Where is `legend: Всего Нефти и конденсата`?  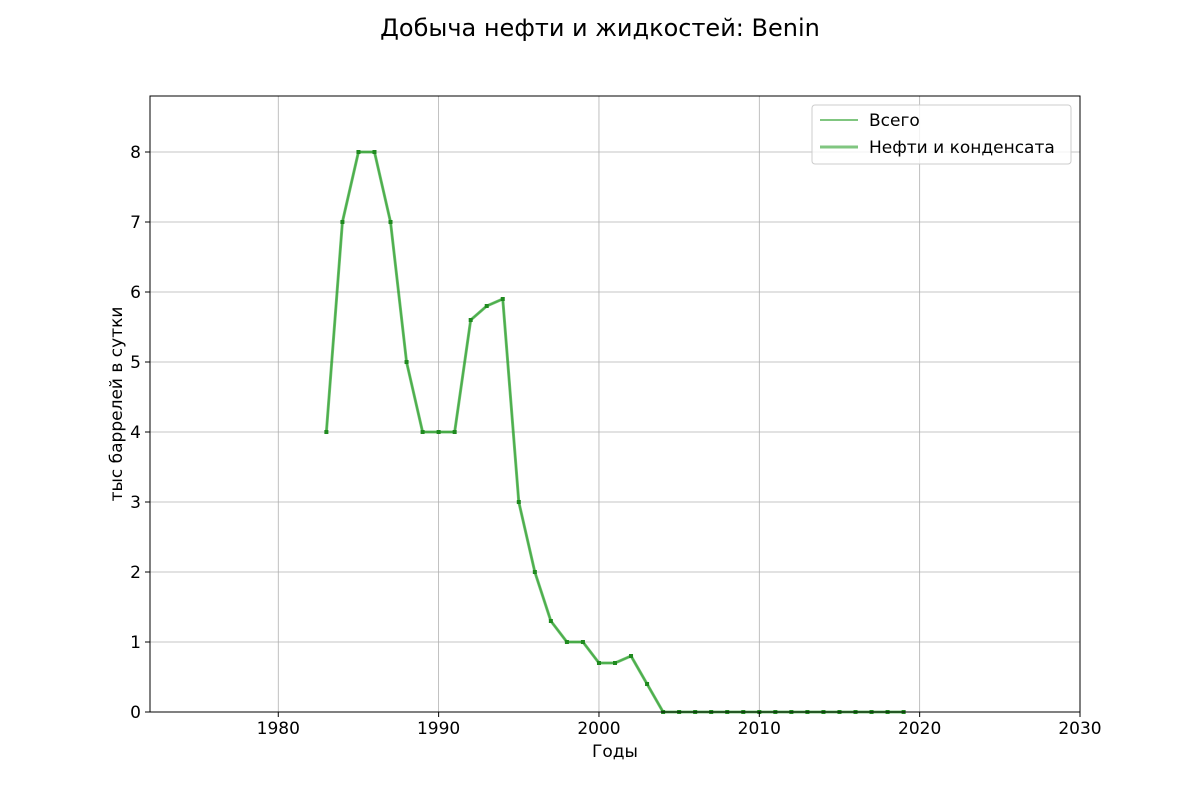
legend: Всего Нефти и конденсата is located at coordinates (941, 134).